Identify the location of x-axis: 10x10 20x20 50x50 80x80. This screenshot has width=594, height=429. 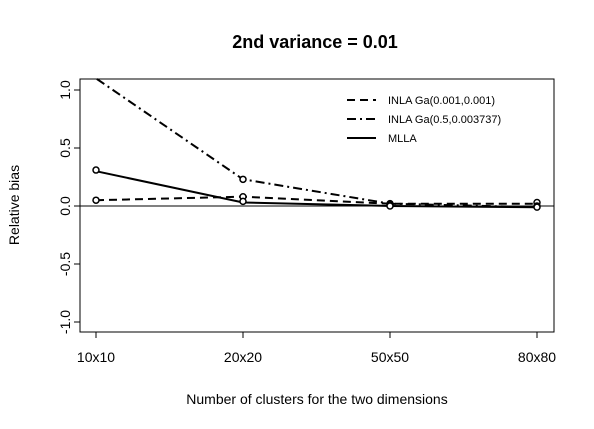
(316, 348).